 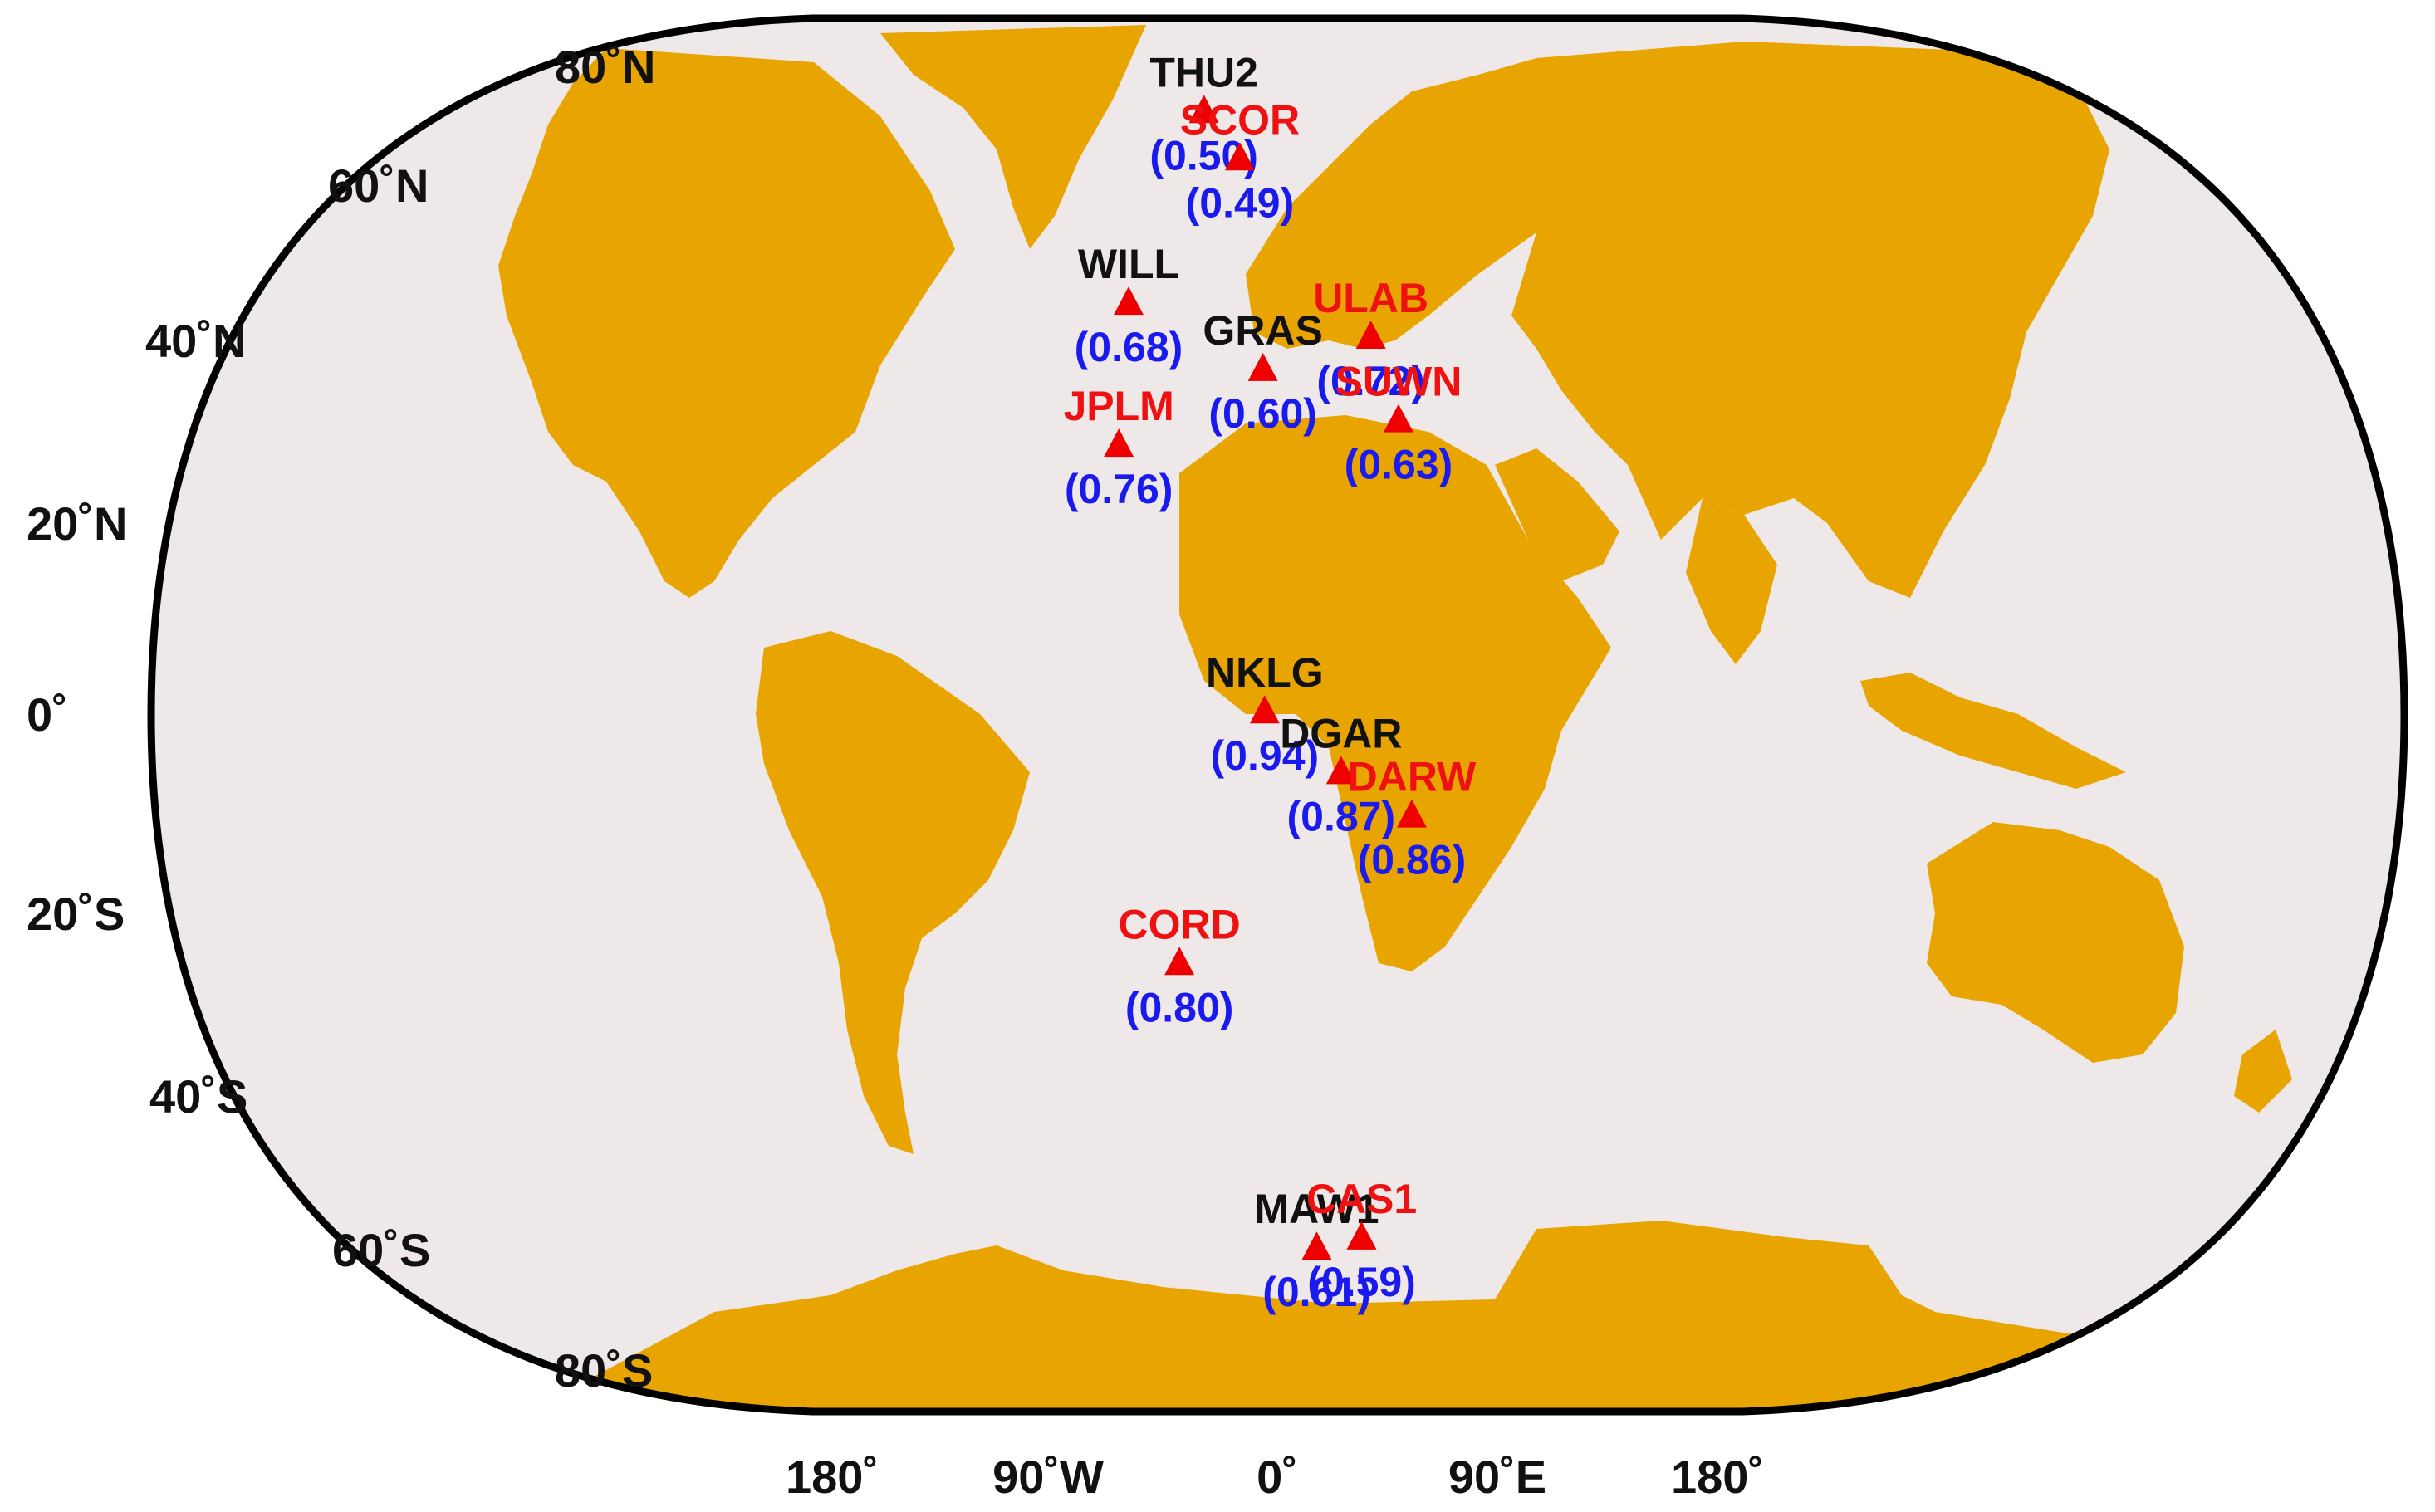 What do you see at coordinates (1128, 264) in the screenshot?
I see `station-name-label: WILL` at bounding box center [1128, 264].